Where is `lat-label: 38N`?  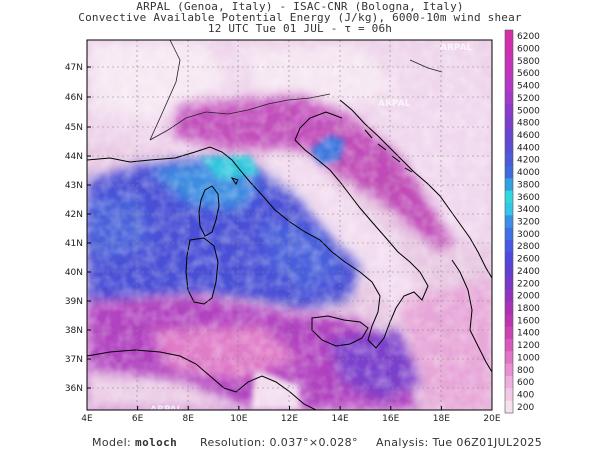 lat-label: 38N is located at coordinates (74, 331).